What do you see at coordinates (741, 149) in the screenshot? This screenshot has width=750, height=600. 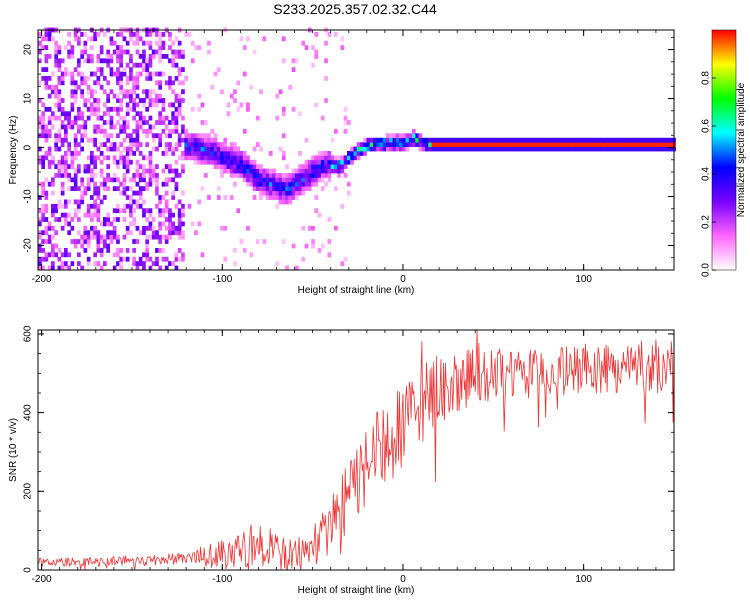 I see `colorbar-label: Normalized spectral amplitude` at bounding box center [741, 149].